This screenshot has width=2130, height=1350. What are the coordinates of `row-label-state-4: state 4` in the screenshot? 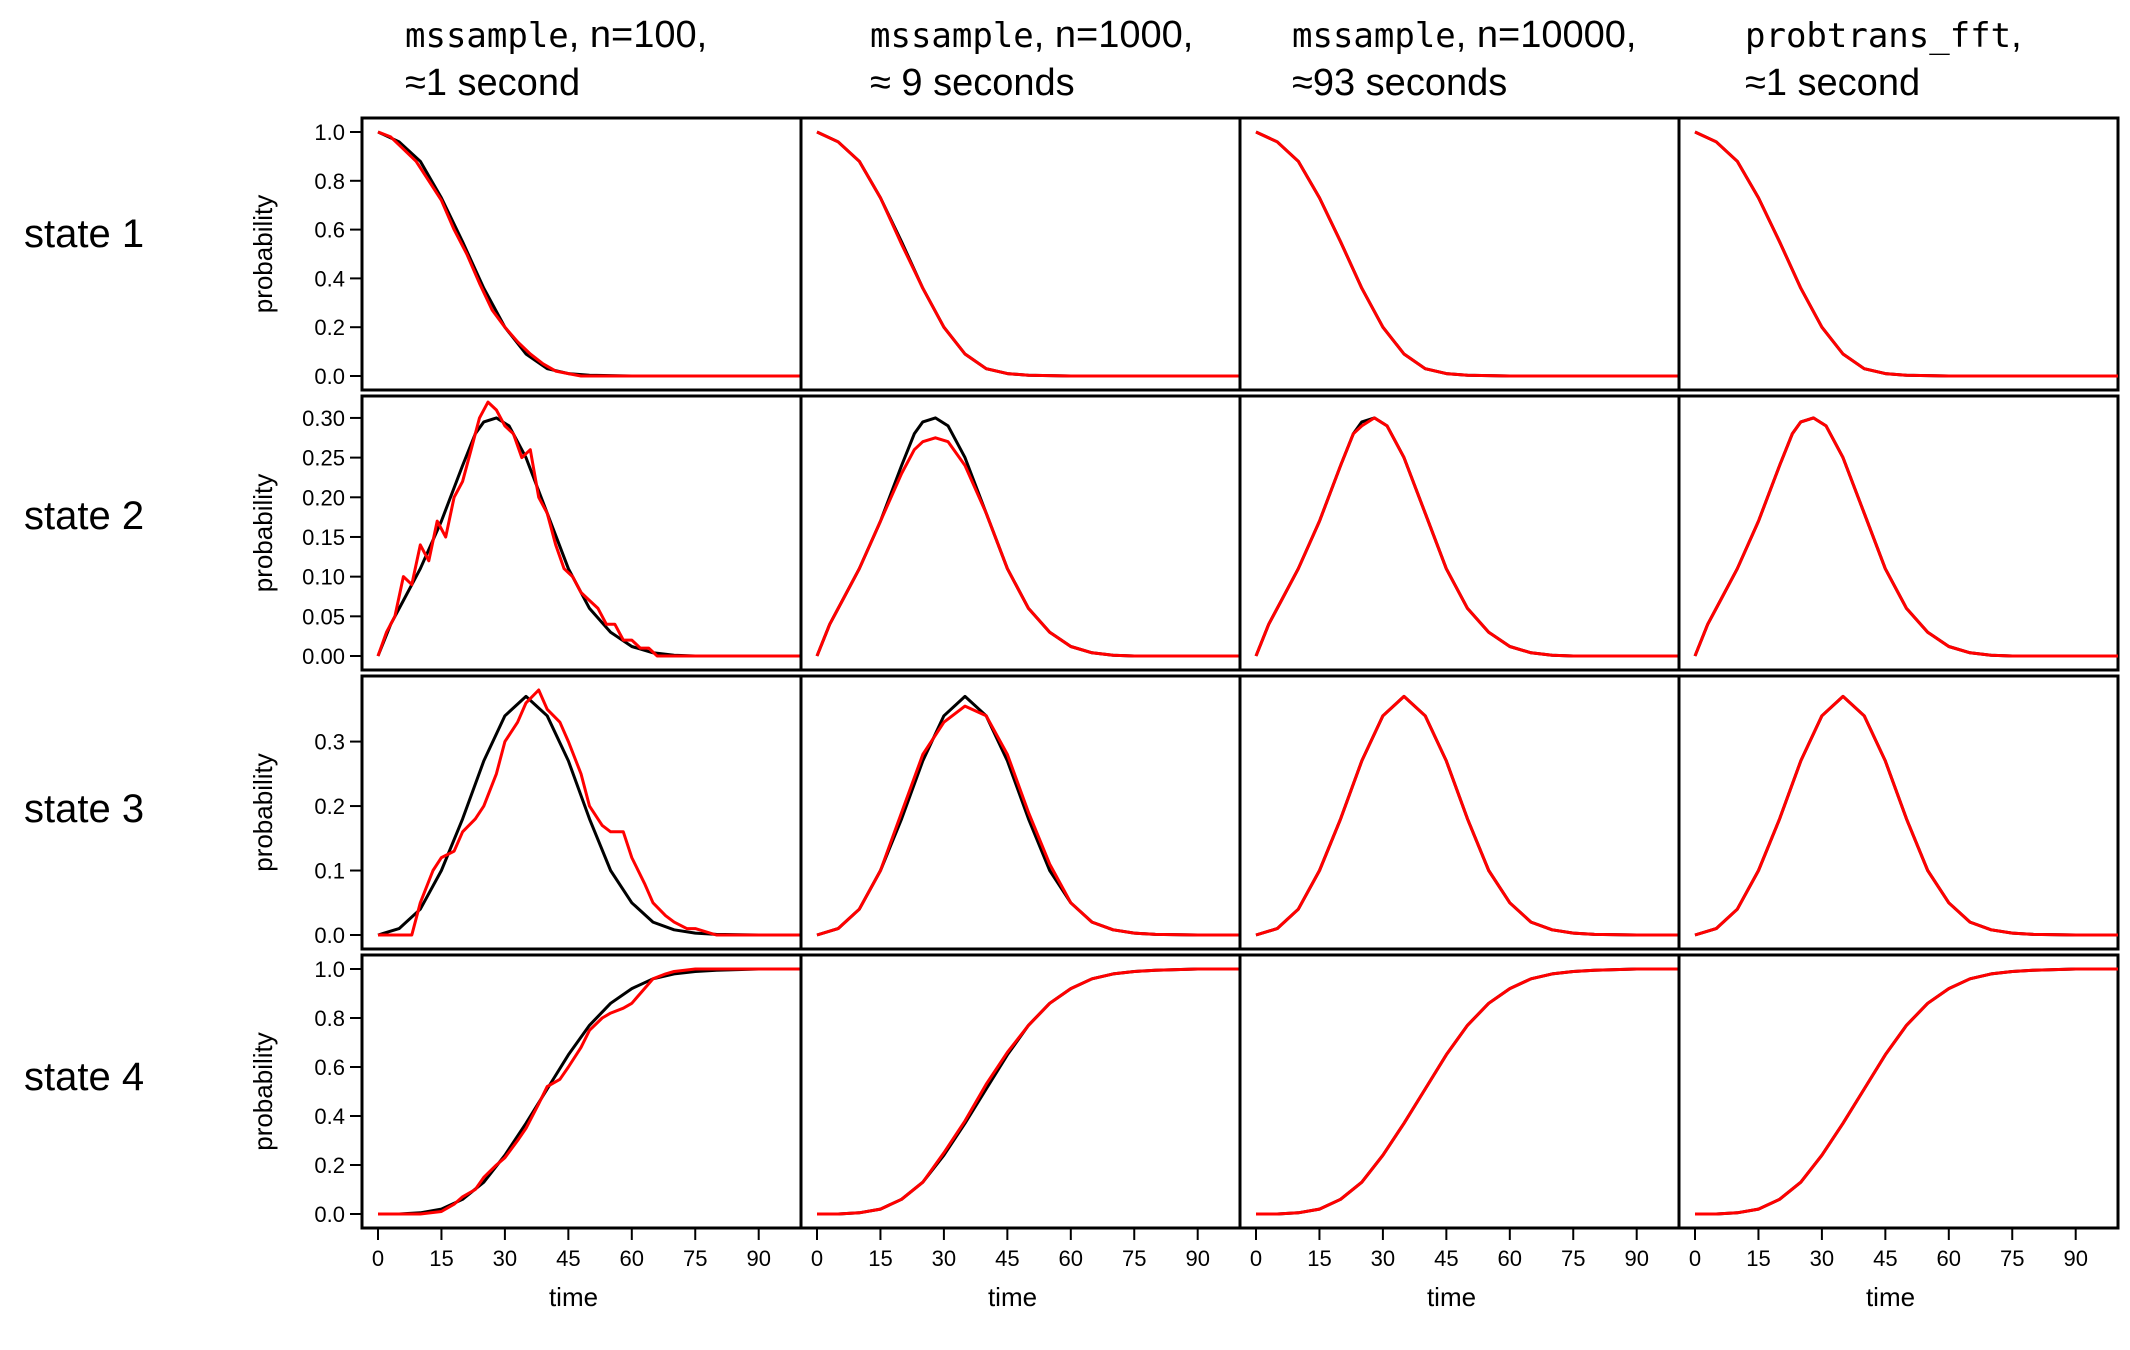 It's located at (84, 1077).